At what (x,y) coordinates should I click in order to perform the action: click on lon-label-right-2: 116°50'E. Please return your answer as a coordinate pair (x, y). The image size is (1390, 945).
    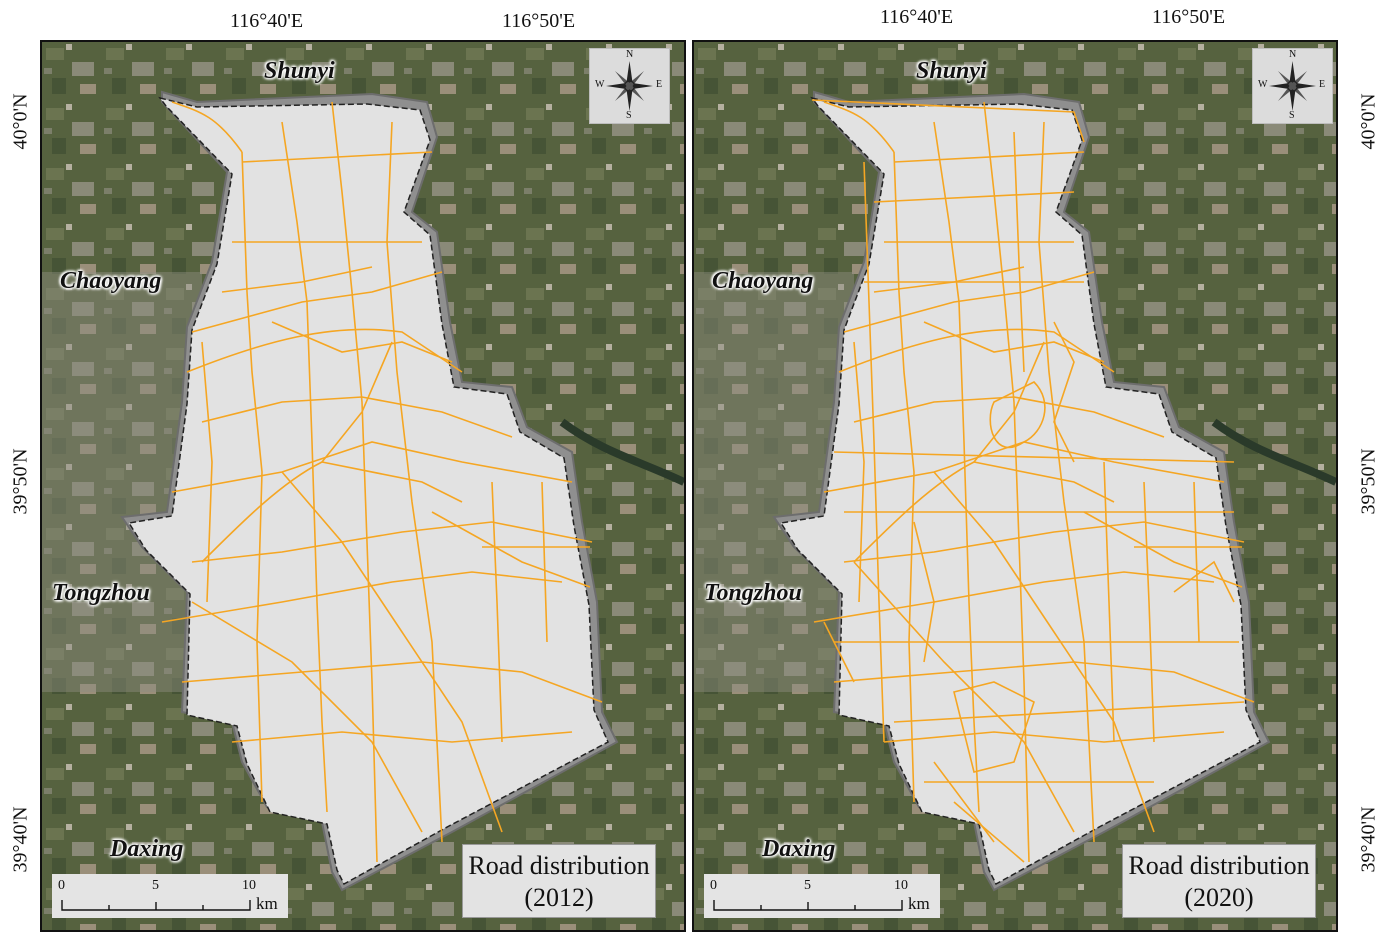
    Looking at the image, I should click on (1189, 17).